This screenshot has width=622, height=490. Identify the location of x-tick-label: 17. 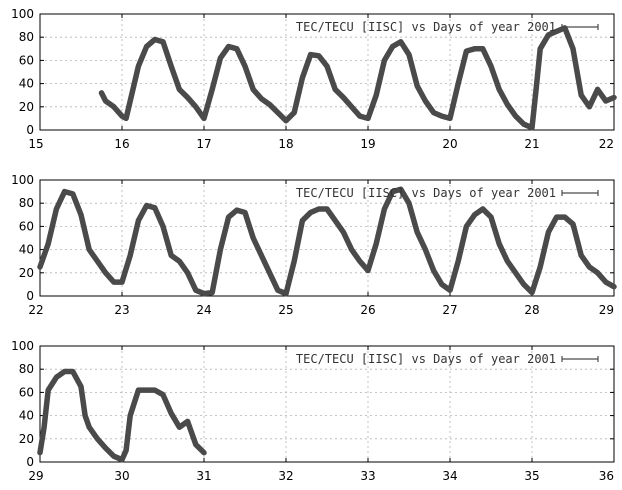
(203, 144).